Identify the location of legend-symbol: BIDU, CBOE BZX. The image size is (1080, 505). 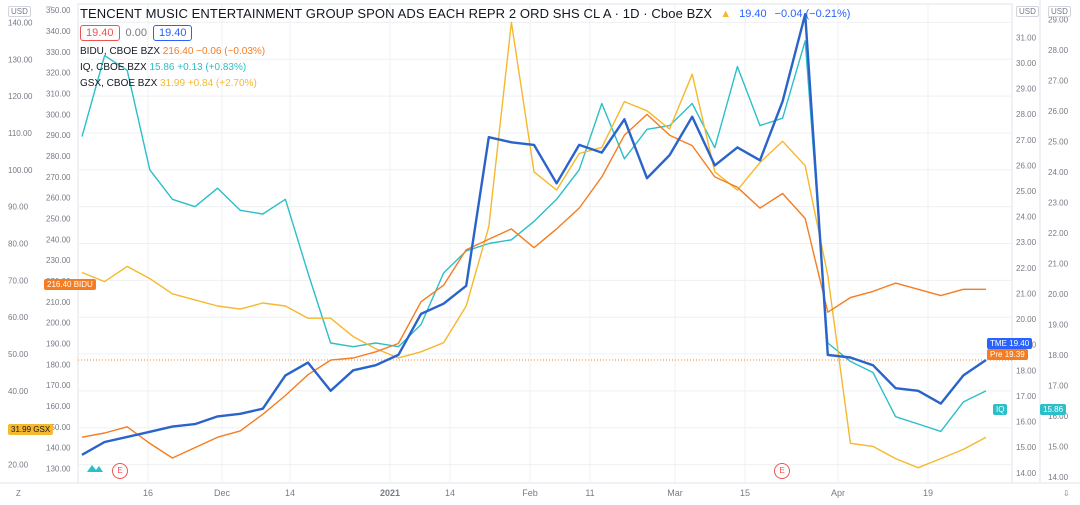
(120, 51).